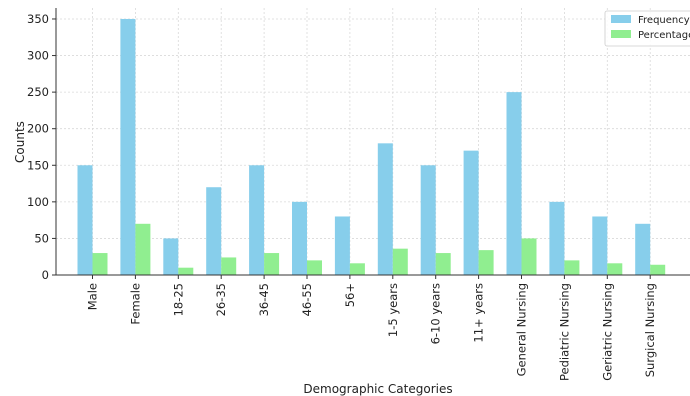 This screenshot has width=690, height=396. Describe the element at coordinates (264, 299) in the screenshot. I see `x-tick-label: 36-45` at that location.